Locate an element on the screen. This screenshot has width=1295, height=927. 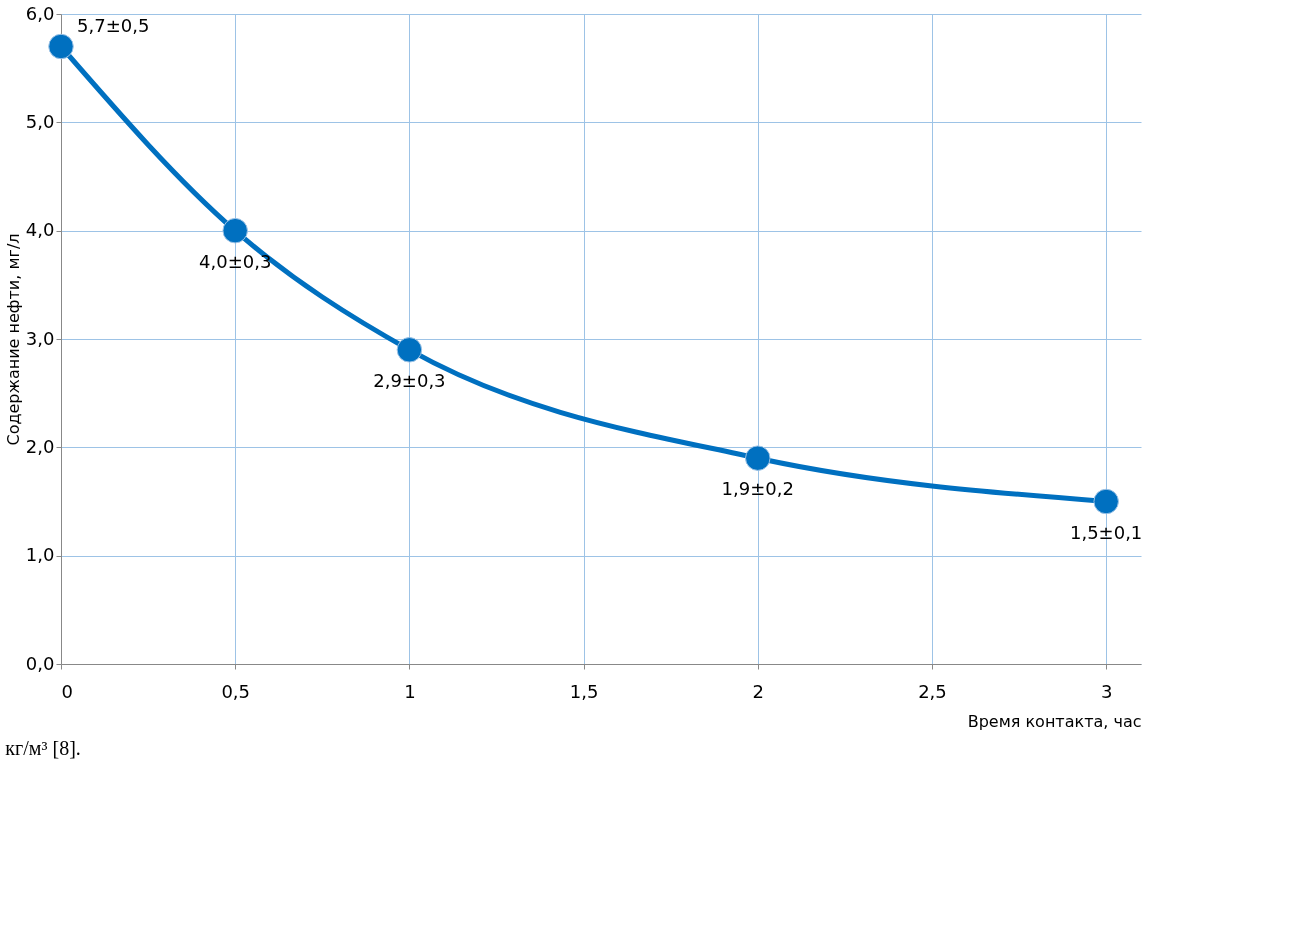
y-tick-label: 3,0 is located at coordinates (40, 338).